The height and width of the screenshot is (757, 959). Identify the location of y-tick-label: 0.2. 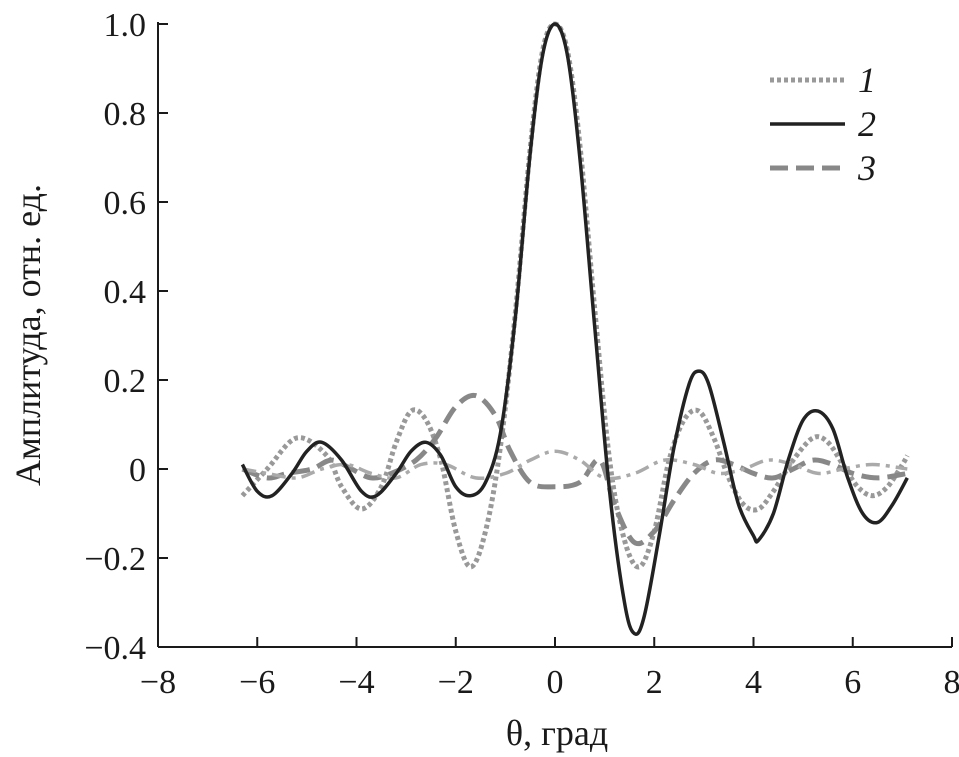
(125, 381).